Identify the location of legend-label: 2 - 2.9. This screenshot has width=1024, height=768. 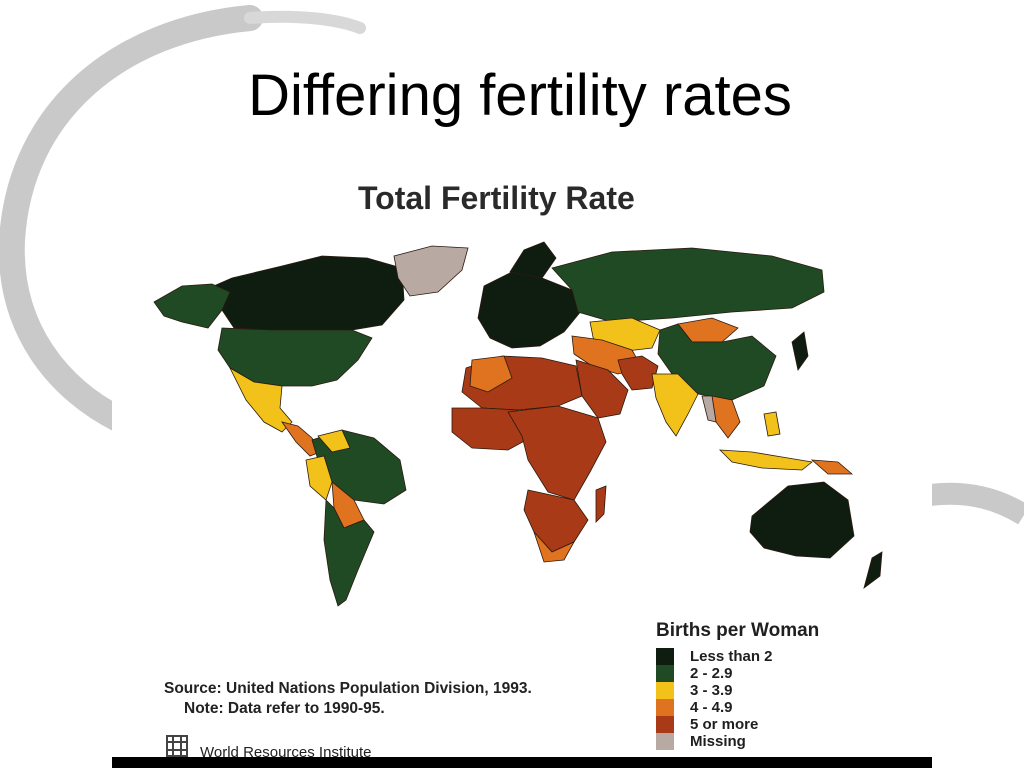
(711, 673).